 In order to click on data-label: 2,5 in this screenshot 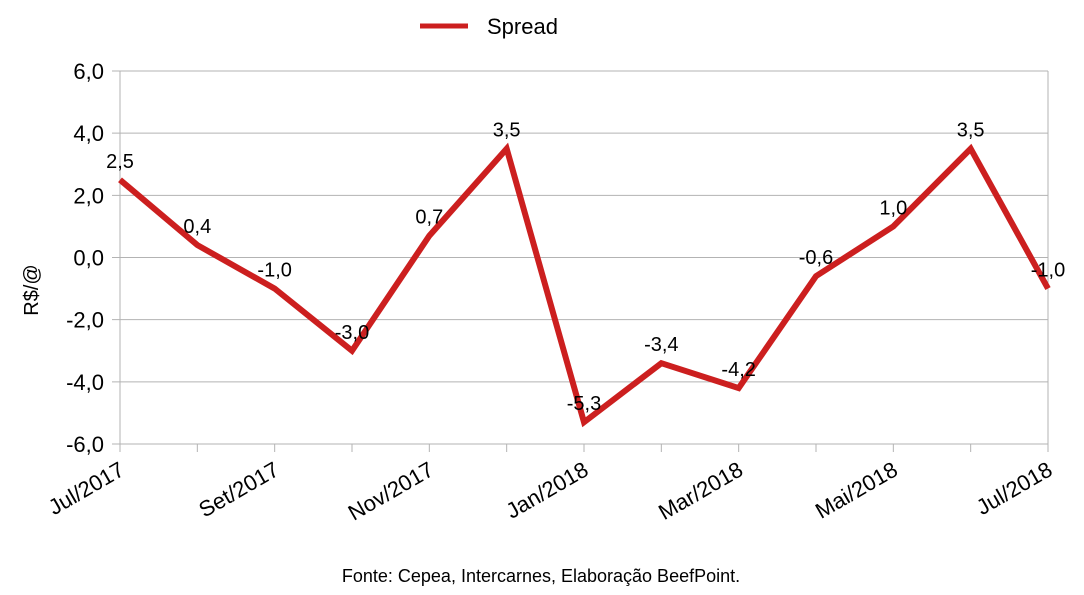, I will do `click(120, 162)`.